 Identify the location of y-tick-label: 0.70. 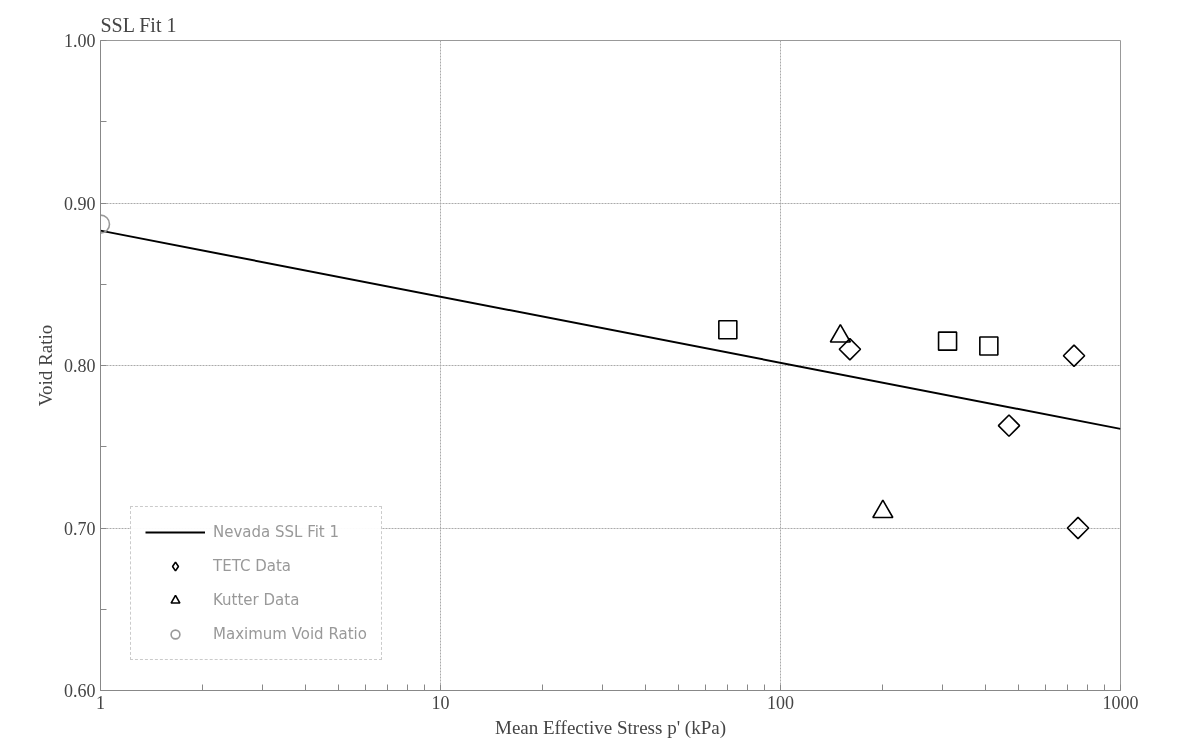
(80, 528).